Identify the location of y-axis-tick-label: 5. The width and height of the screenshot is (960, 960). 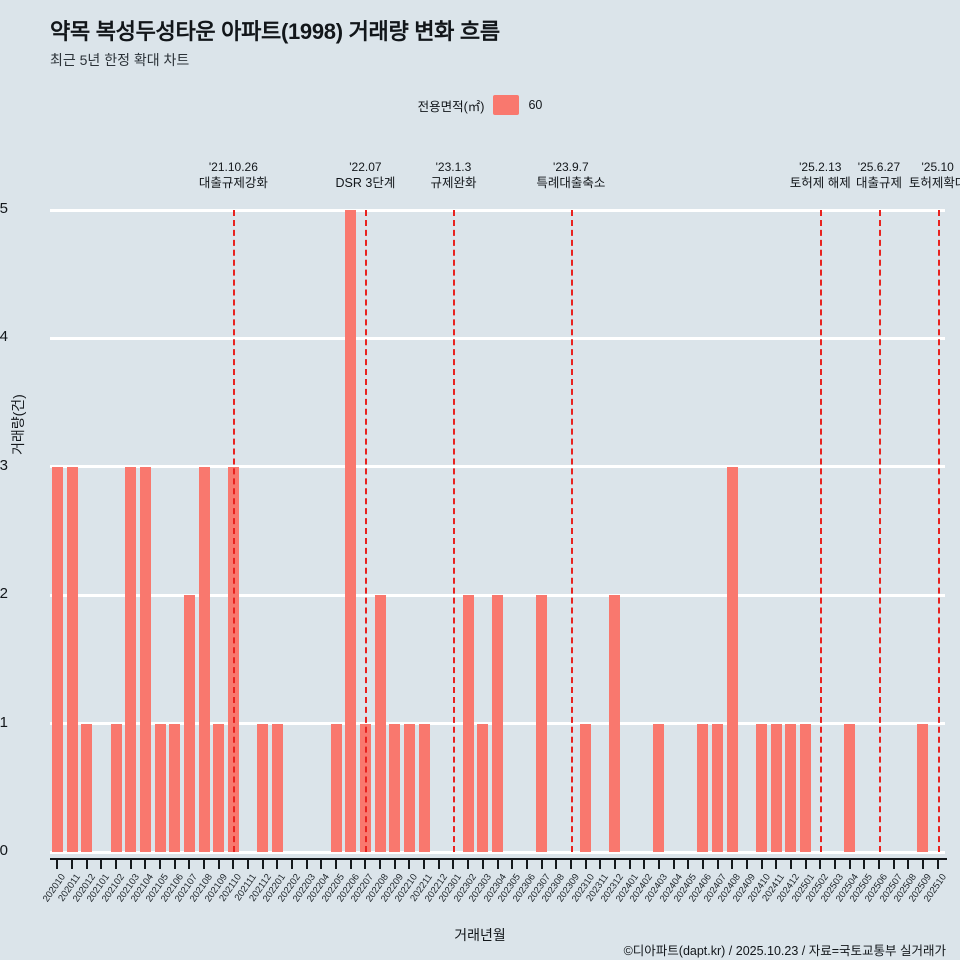
(4, 208).